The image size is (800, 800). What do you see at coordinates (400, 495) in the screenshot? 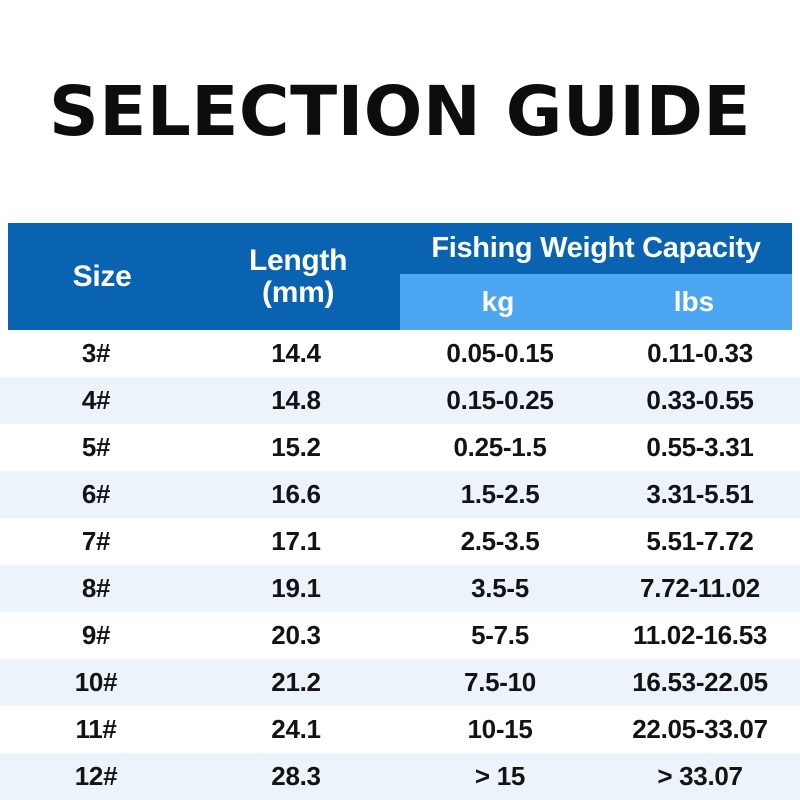
I see `table-row: 6# 16.6 1.5-2.5 3.31-5.51` at bounding box center [400, 495].